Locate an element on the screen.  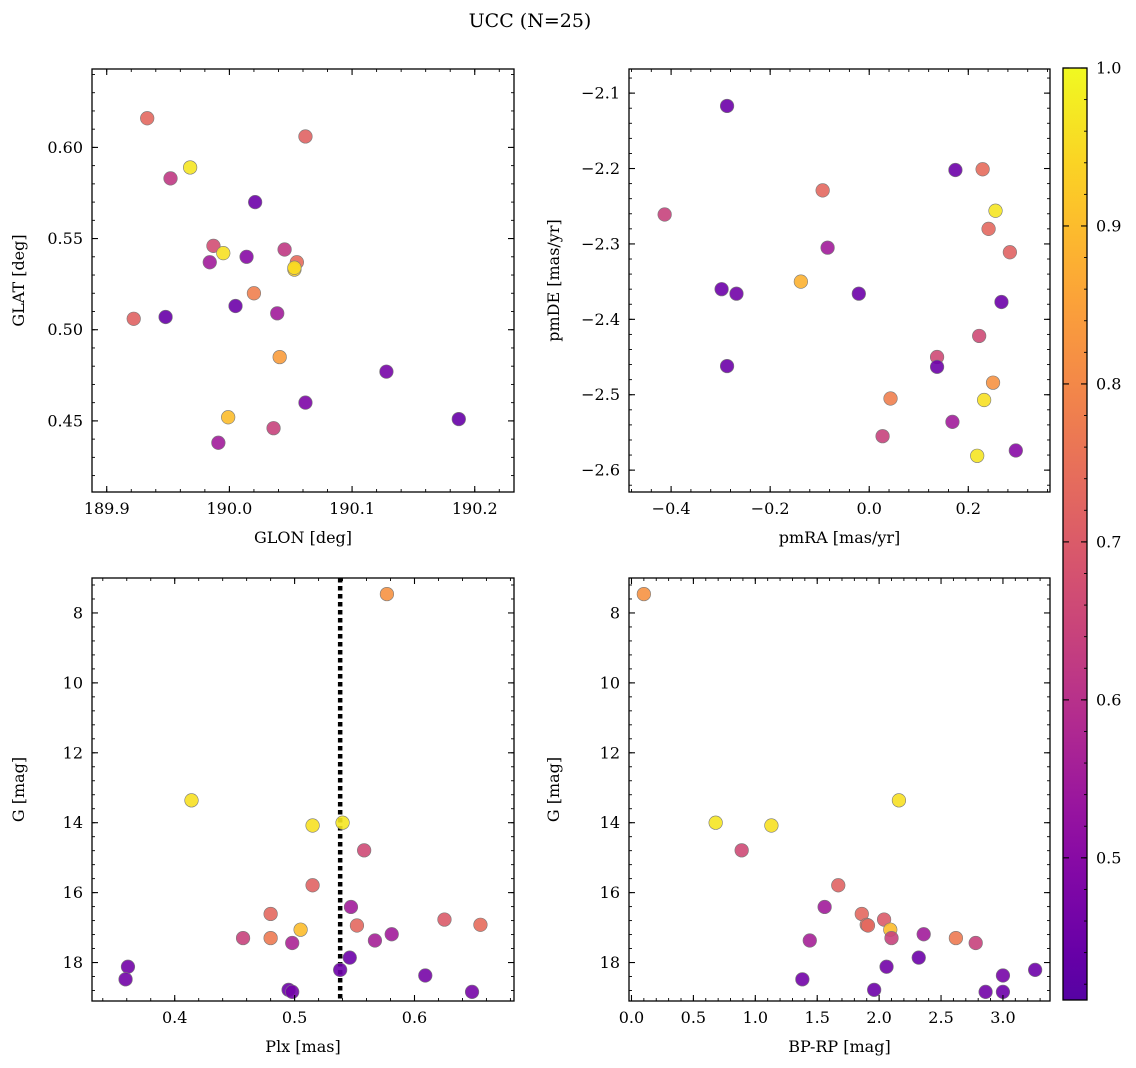
colorbar-tick-label: 1.0 is located at coordinates (1108, 68).